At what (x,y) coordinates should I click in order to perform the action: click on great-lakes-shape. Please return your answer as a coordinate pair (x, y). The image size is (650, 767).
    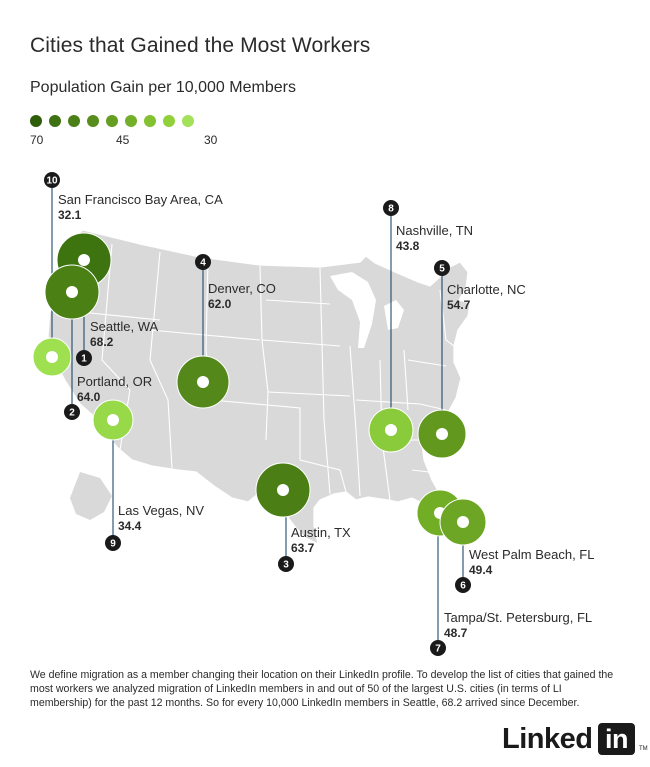
    Looking at the image, I should click on (367, 310).